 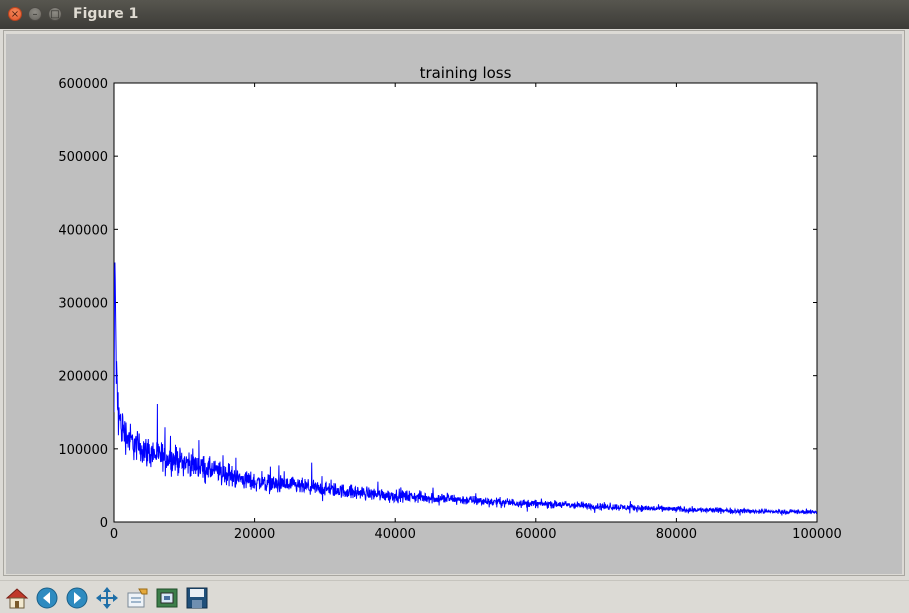 I want to click on zoom-rect-icon, so click(x=166, y=597).